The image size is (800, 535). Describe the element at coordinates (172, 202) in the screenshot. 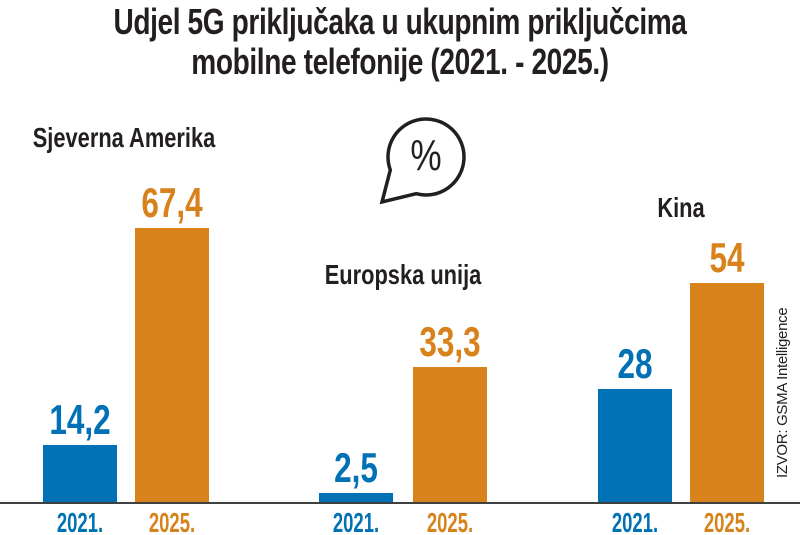

I see `value-label: 67,4` at that location.